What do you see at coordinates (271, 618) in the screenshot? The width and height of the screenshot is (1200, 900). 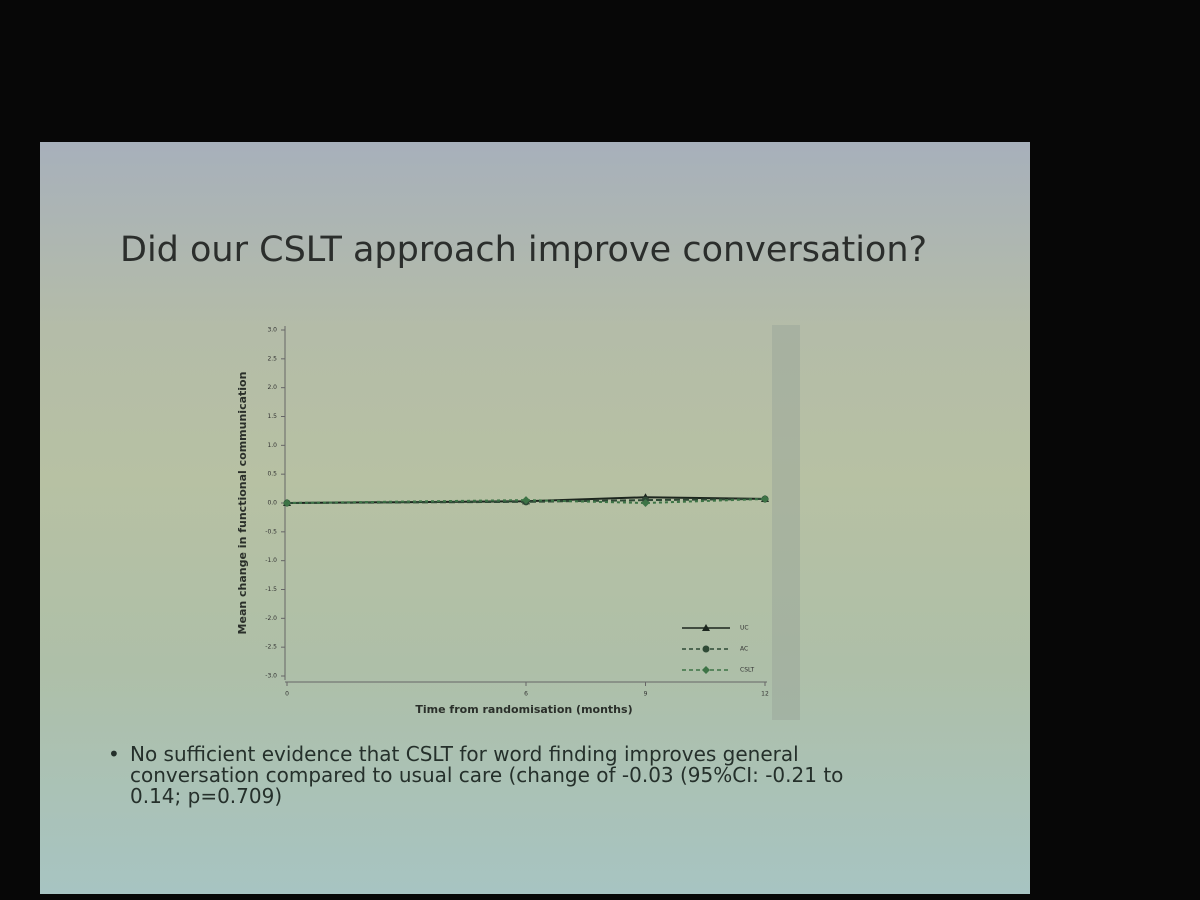 I see `y-tick-label: -2.0` at bounding box center [271, 618].